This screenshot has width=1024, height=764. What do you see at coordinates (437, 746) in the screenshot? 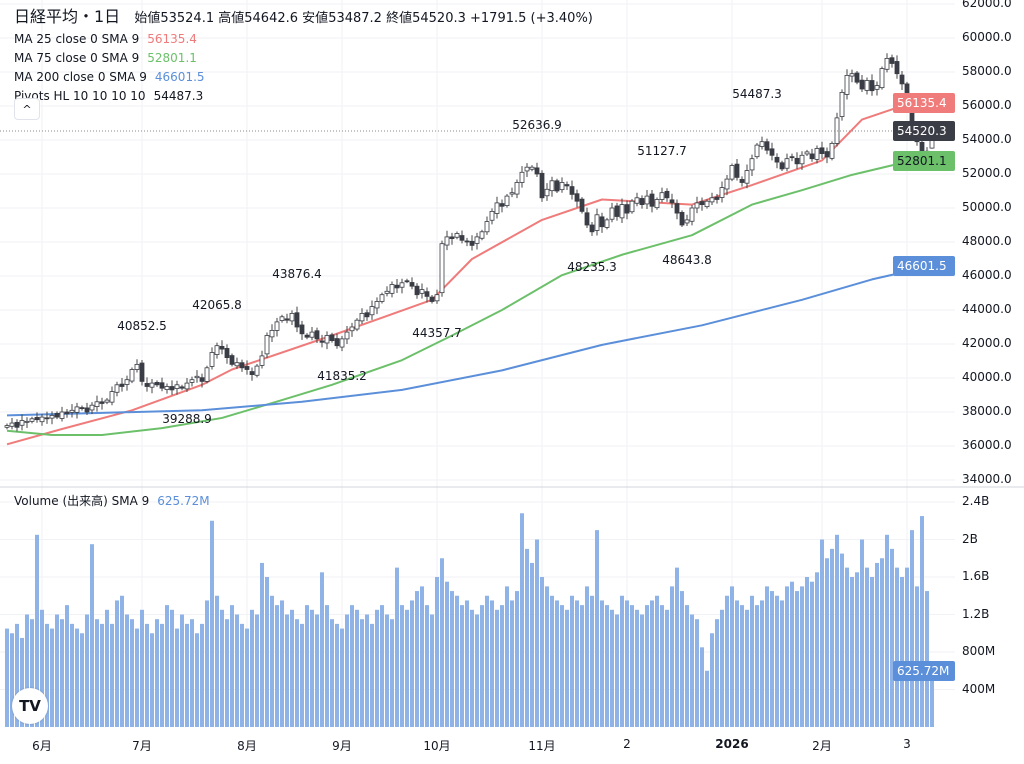
I see `time-tick-label: 10月` at bounding box center [437, 746].